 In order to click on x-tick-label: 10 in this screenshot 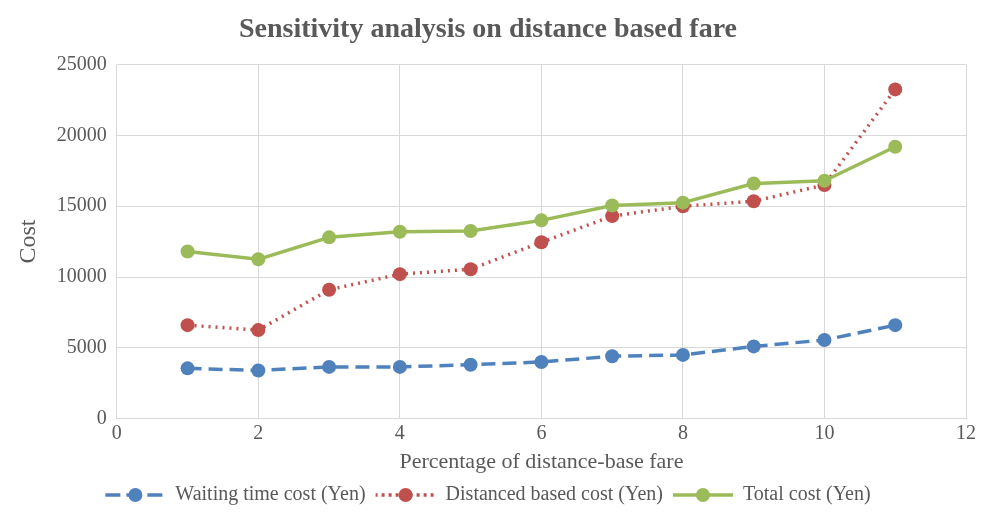, I will do `click(824, 431)`.